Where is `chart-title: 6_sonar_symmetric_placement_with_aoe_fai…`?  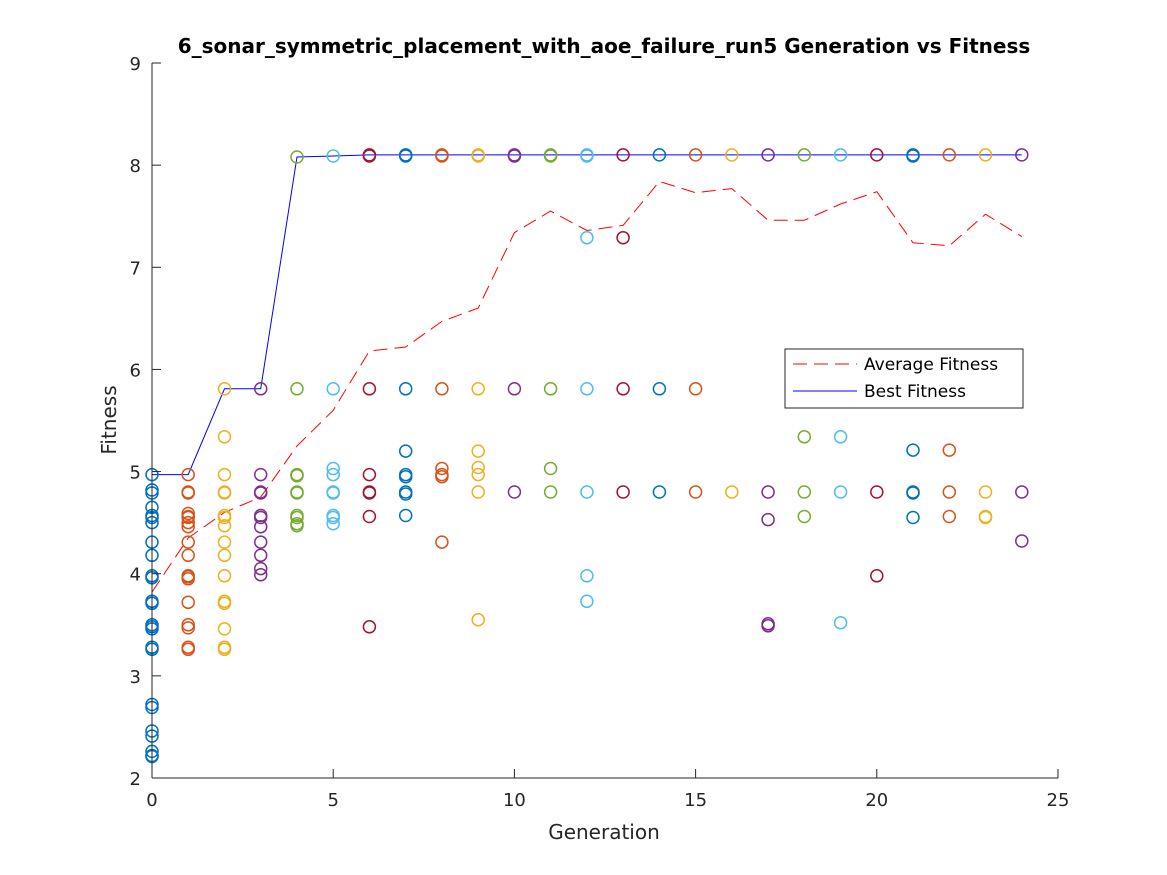
chart-title: 6_sonar_symmetric_placement_with_aoe_fai… is located at coordinates (604, 46).